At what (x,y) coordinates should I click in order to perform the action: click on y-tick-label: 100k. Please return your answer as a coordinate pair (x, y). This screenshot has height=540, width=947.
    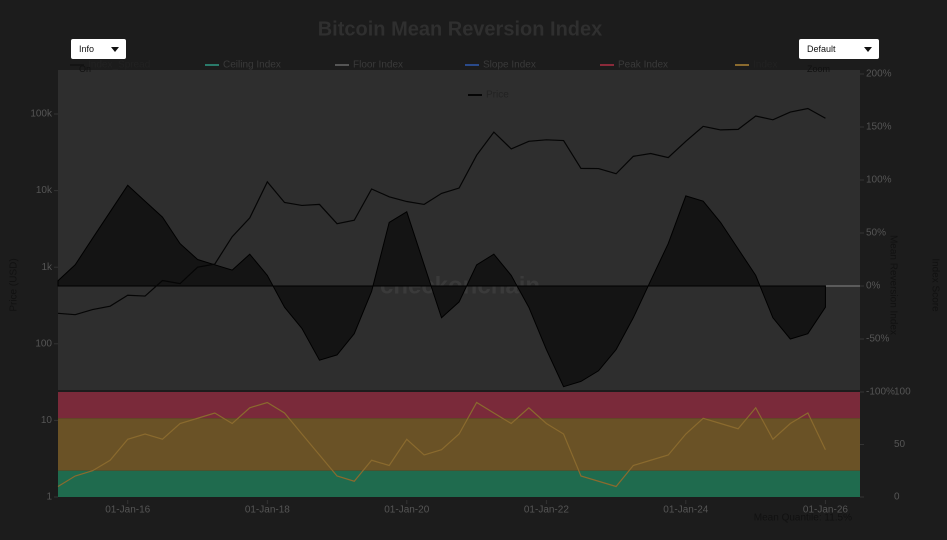
    Looking at the image, I should click on (41, 114).